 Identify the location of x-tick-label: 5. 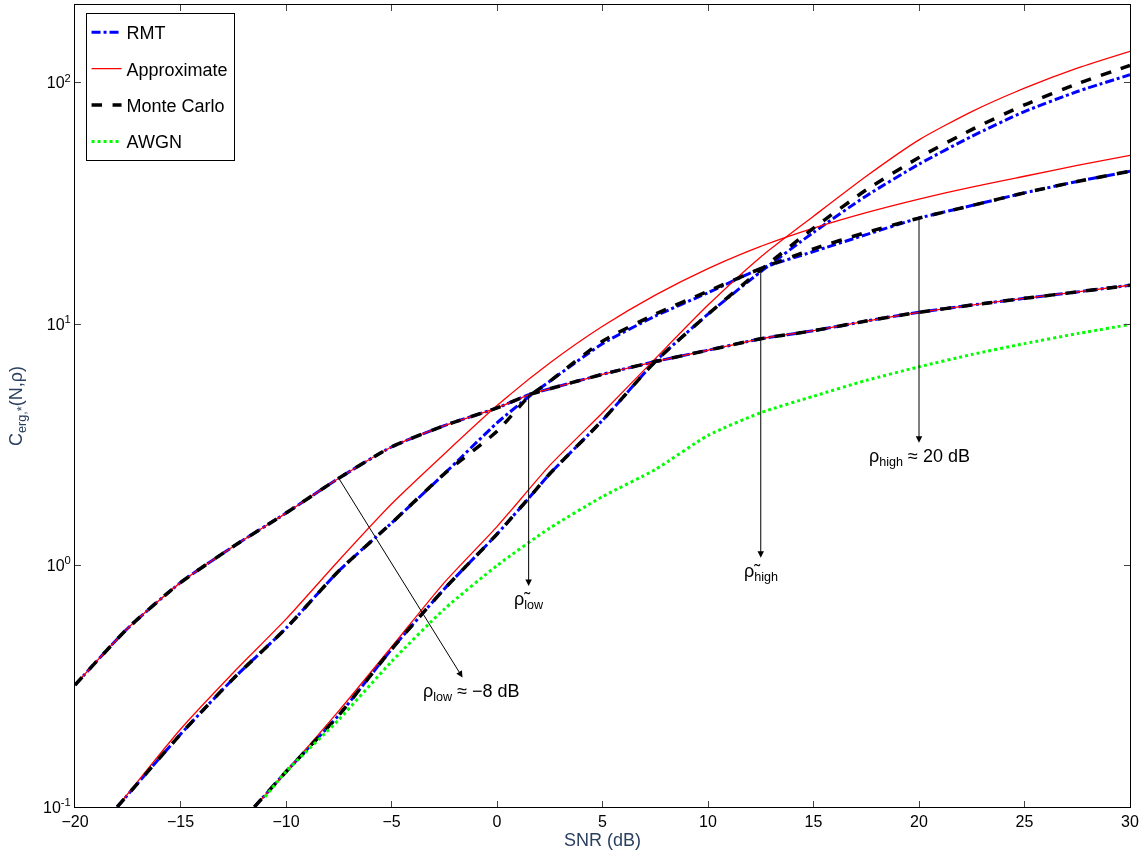
(603, 822).